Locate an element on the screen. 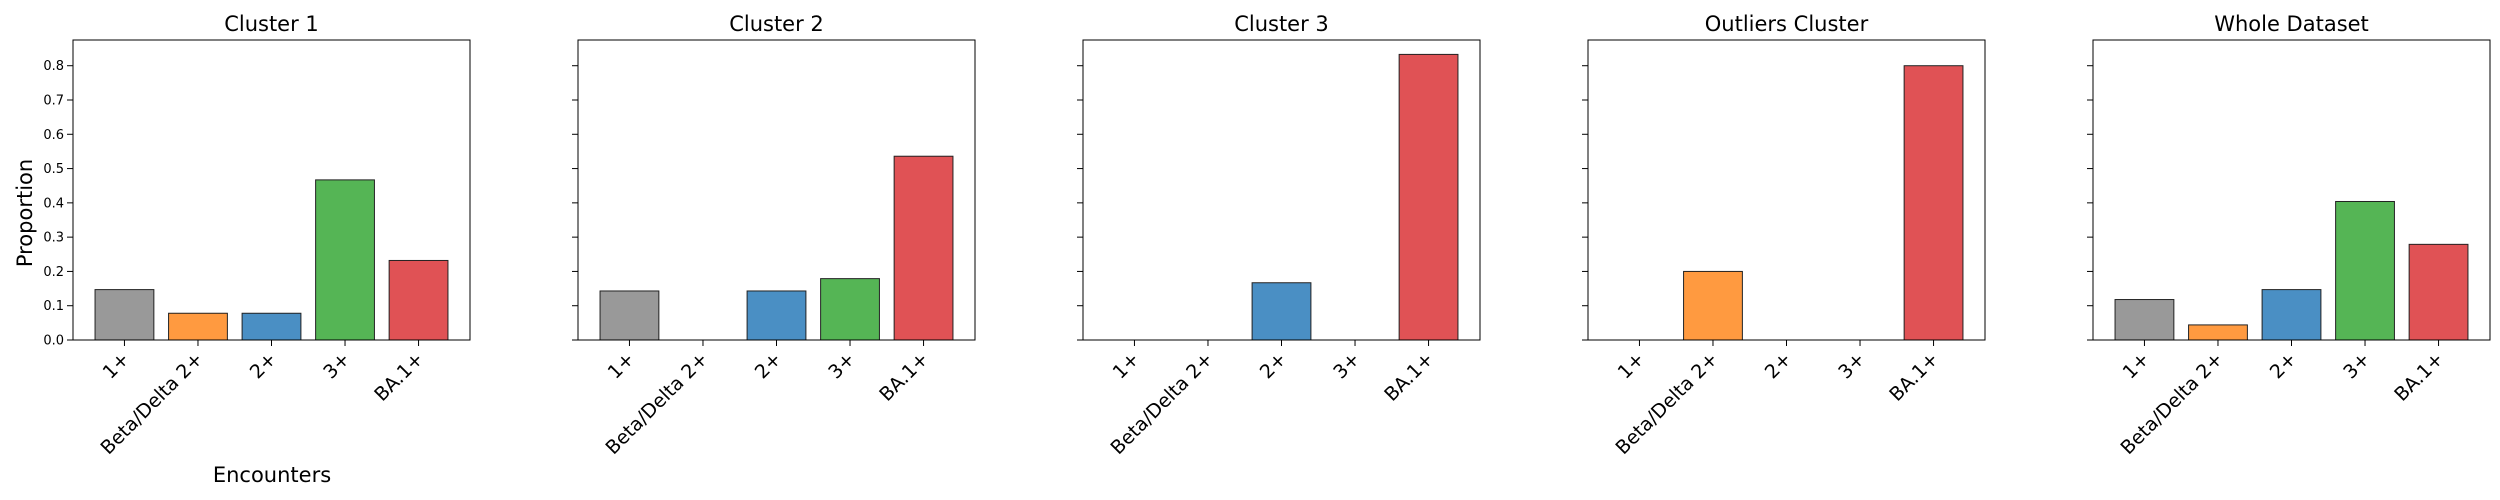 This screenshot has height=500, width=2500. chart-panel-2: Cluster 21+Beta/Delta 2+ 2+ 3+ BA.1+ is located at coordinates (774, 235).